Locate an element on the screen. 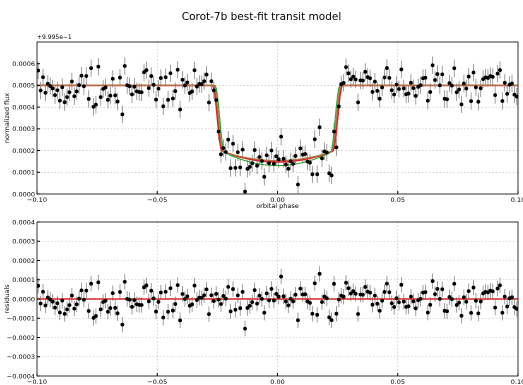  bottom-ytick-label: 0.0004 is located at coordinates (23, 222).